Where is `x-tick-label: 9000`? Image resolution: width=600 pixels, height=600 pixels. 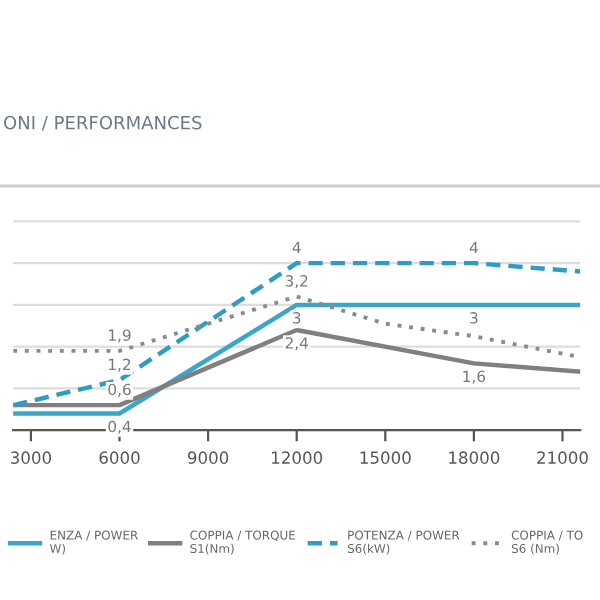
x-tick-label: 9000 is located at coordinates (208, 457).